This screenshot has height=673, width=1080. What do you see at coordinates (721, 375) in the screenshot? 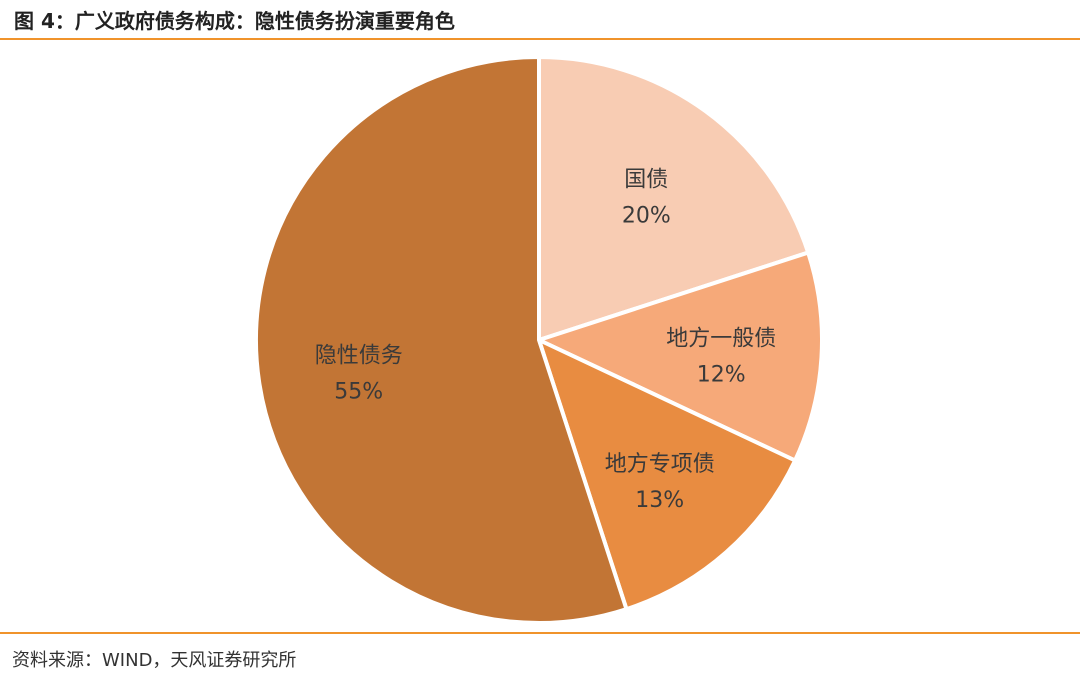
I see `slice-value-label-2: 12%` at bounding box center [721, 375].